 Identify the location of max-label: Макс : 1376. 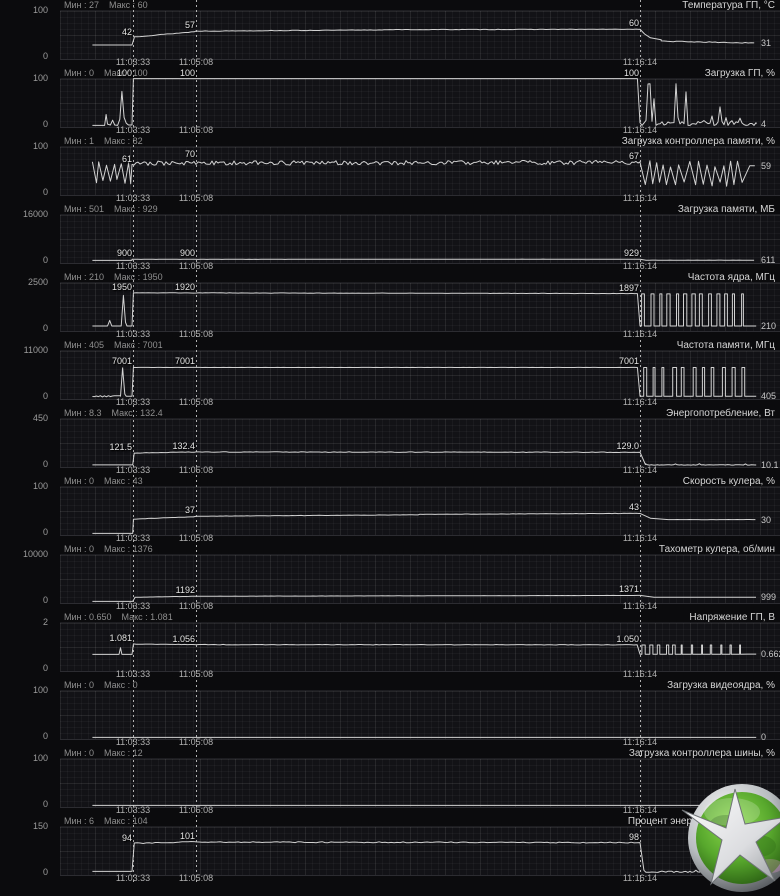
(128, 549).